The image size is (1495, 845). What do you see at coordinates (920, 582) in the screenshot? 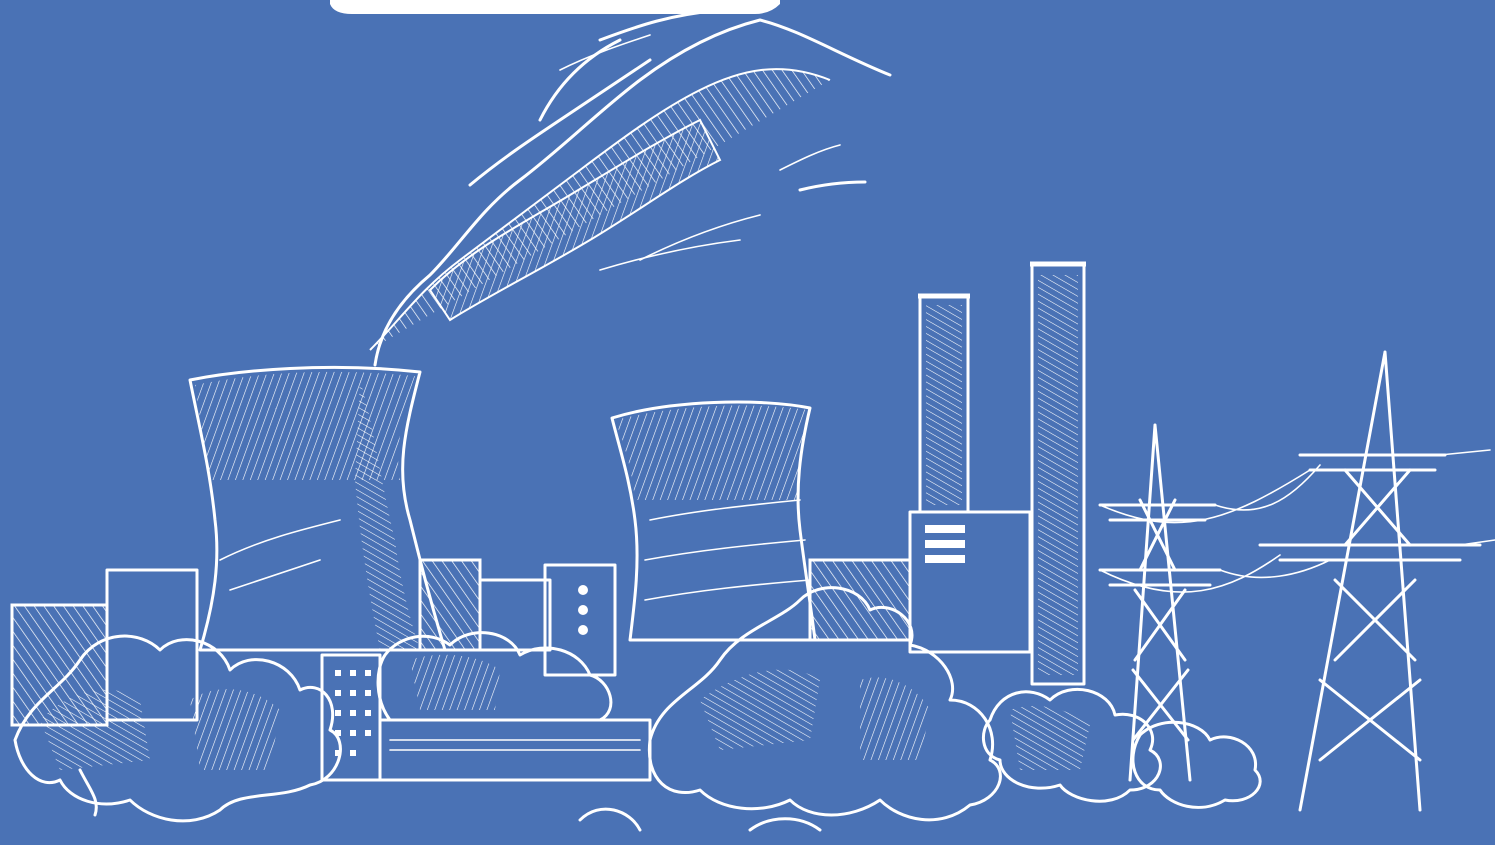
I see `factory-building-right` at bounding box center [920, 582].